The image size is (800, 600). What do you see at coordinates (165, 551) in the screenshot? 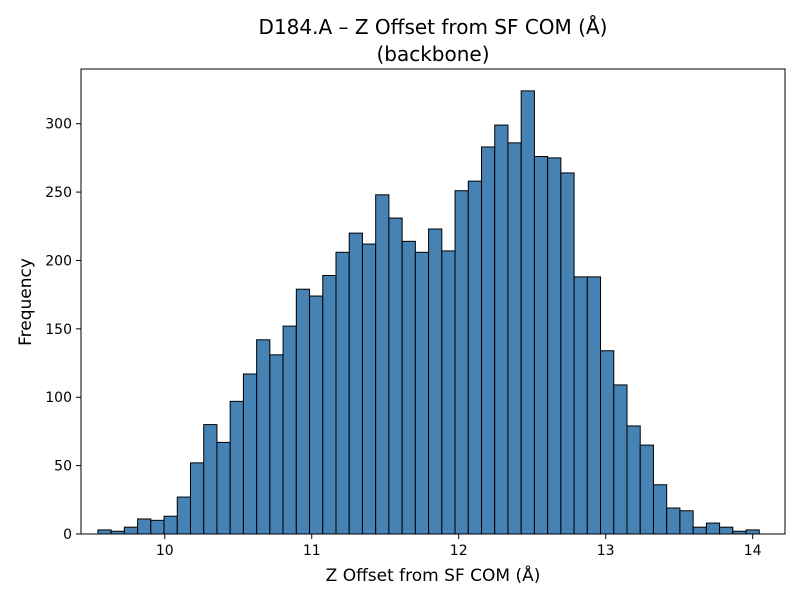
I see `x-tick-label: 10` at bounding box center [165, 551].